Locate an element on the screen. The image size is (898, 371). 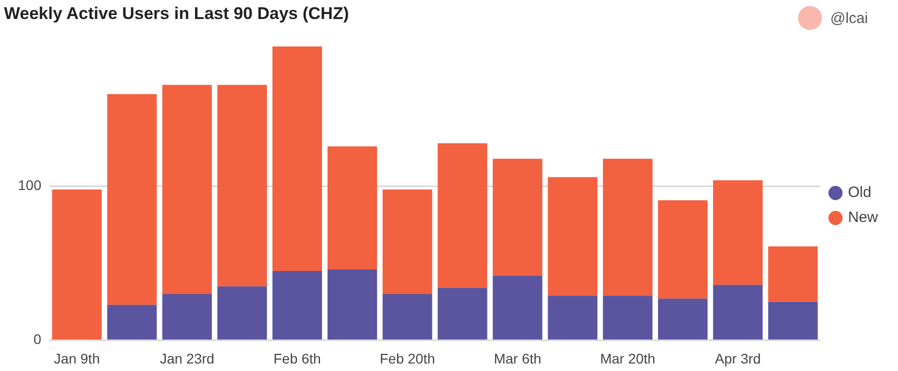
x-tick-label: Jan 23rd is located at coordinates (187, 358).